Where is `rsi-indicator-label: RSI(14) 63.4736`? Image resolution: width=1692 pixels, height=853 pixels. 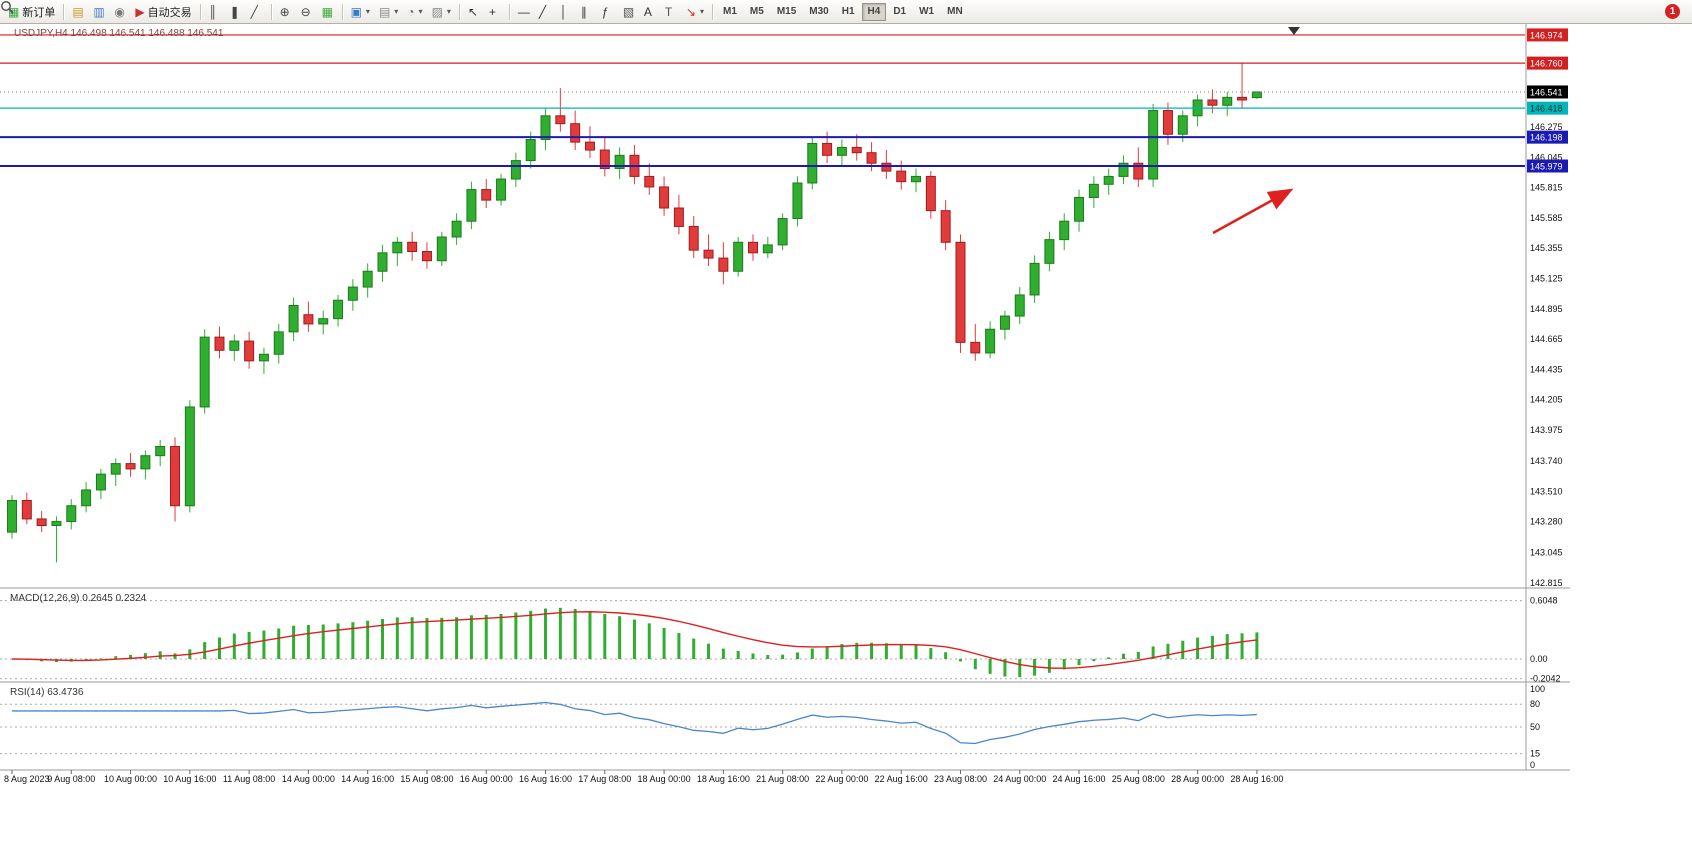
rsi-indicator-label: RSI(14) 63.4736 is located at coordinates (47, 692).